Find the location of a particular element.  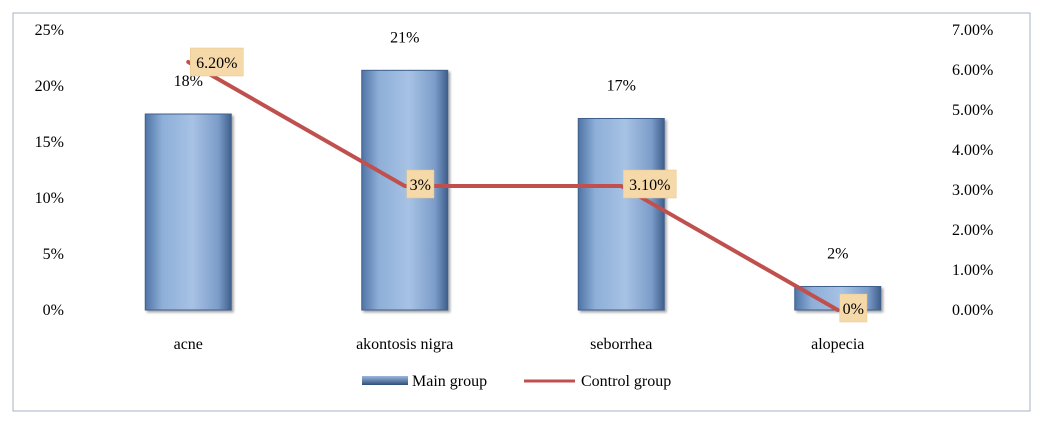

category-label: akontosis nigra is located at coordinates (404, 344).